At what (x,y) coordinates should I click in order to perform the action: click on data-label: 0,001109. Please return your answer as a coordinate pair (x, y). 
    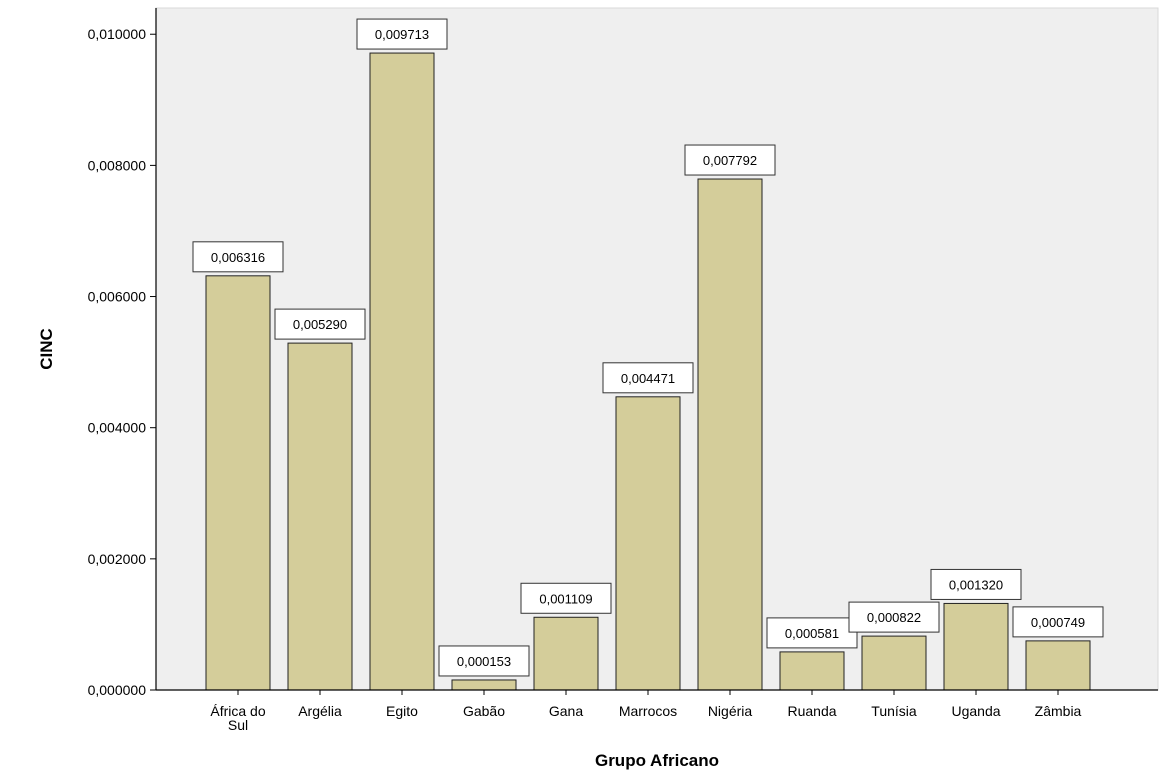
    Looking at the image, I should click on (565, 598).